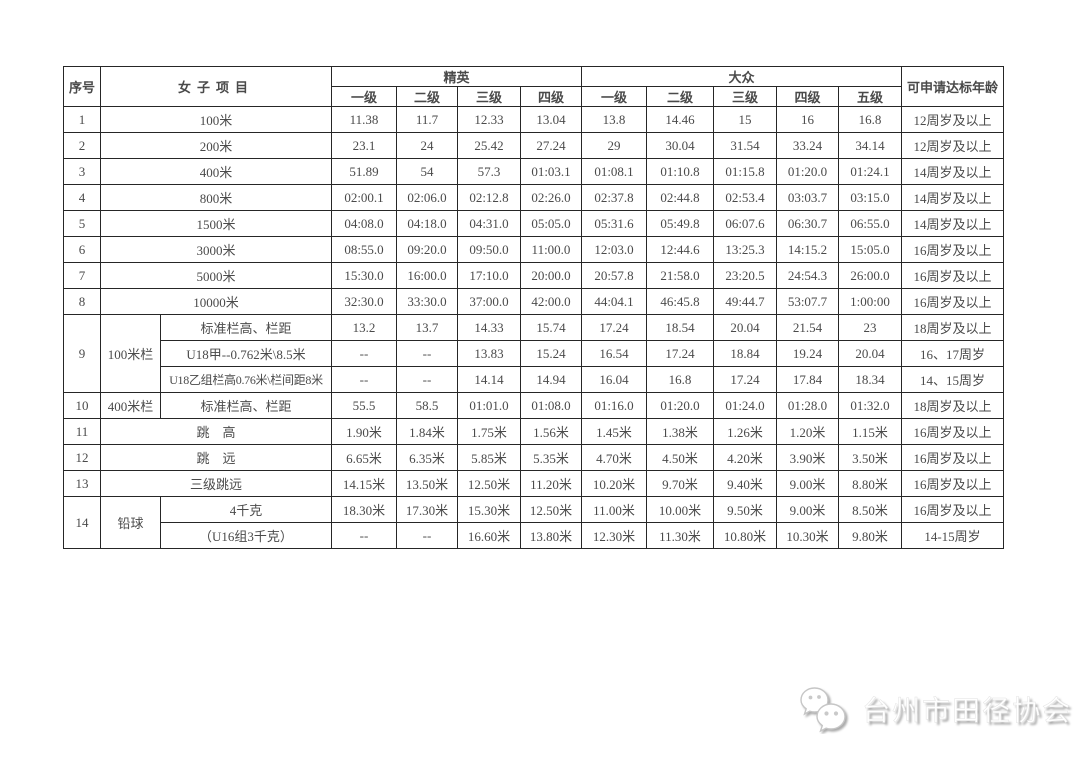 This screenshot has width=1080, height=764. I want to click on age-cell: 14周岁及以上, so click(952, 171).